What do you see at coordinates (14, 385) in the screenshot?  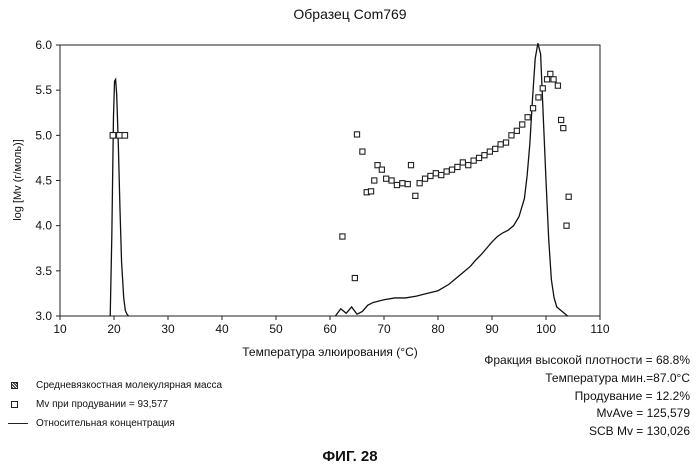 I see `filled-square-marker-icon` at bounding box center [14, 385].